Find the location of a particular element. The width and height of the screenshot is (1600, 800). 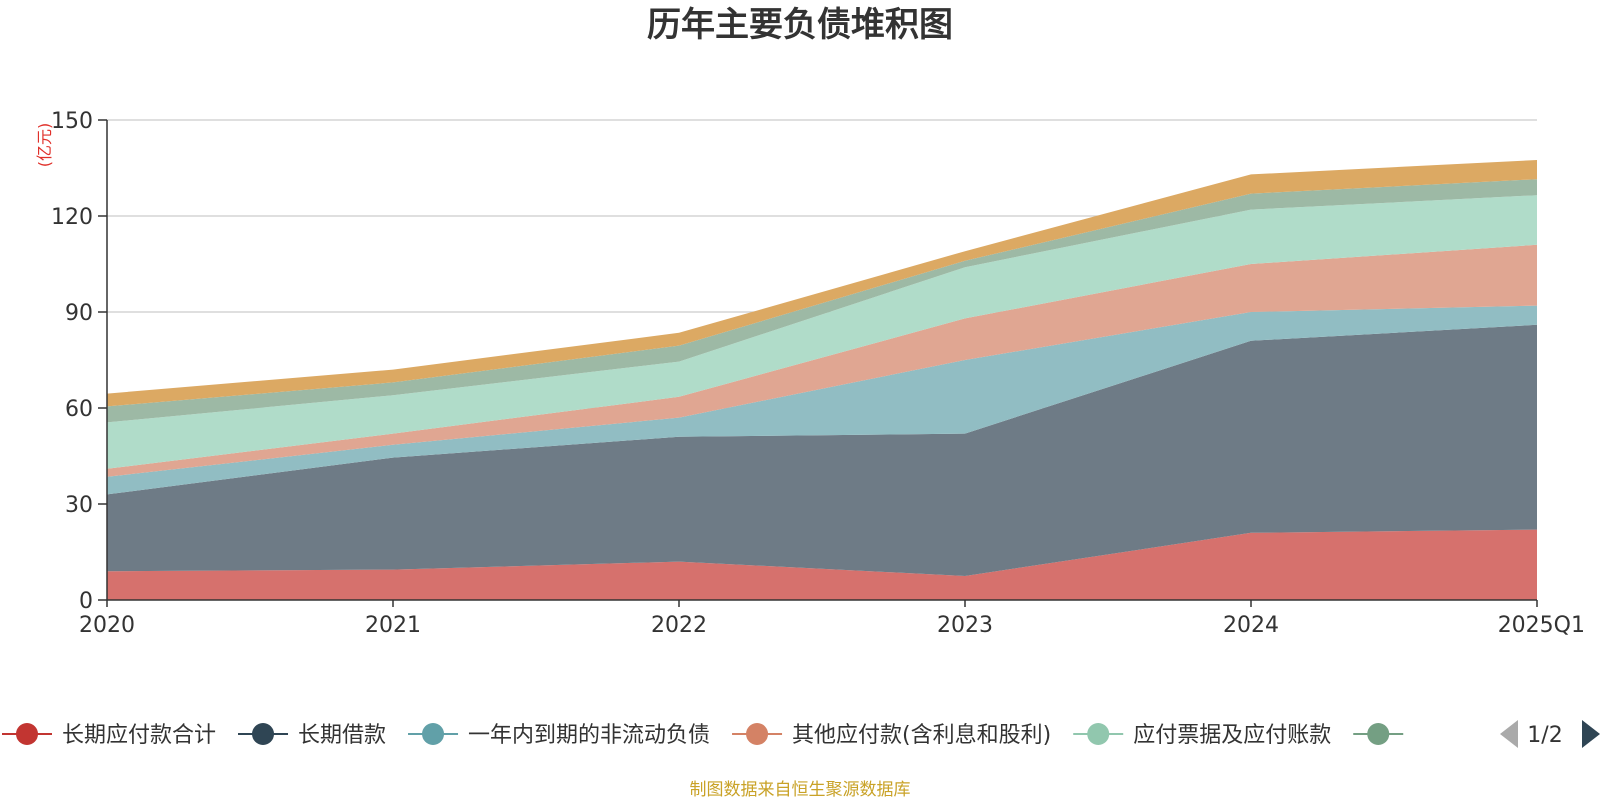

y-tick-label: 30 is located at coordinates (79, 505).